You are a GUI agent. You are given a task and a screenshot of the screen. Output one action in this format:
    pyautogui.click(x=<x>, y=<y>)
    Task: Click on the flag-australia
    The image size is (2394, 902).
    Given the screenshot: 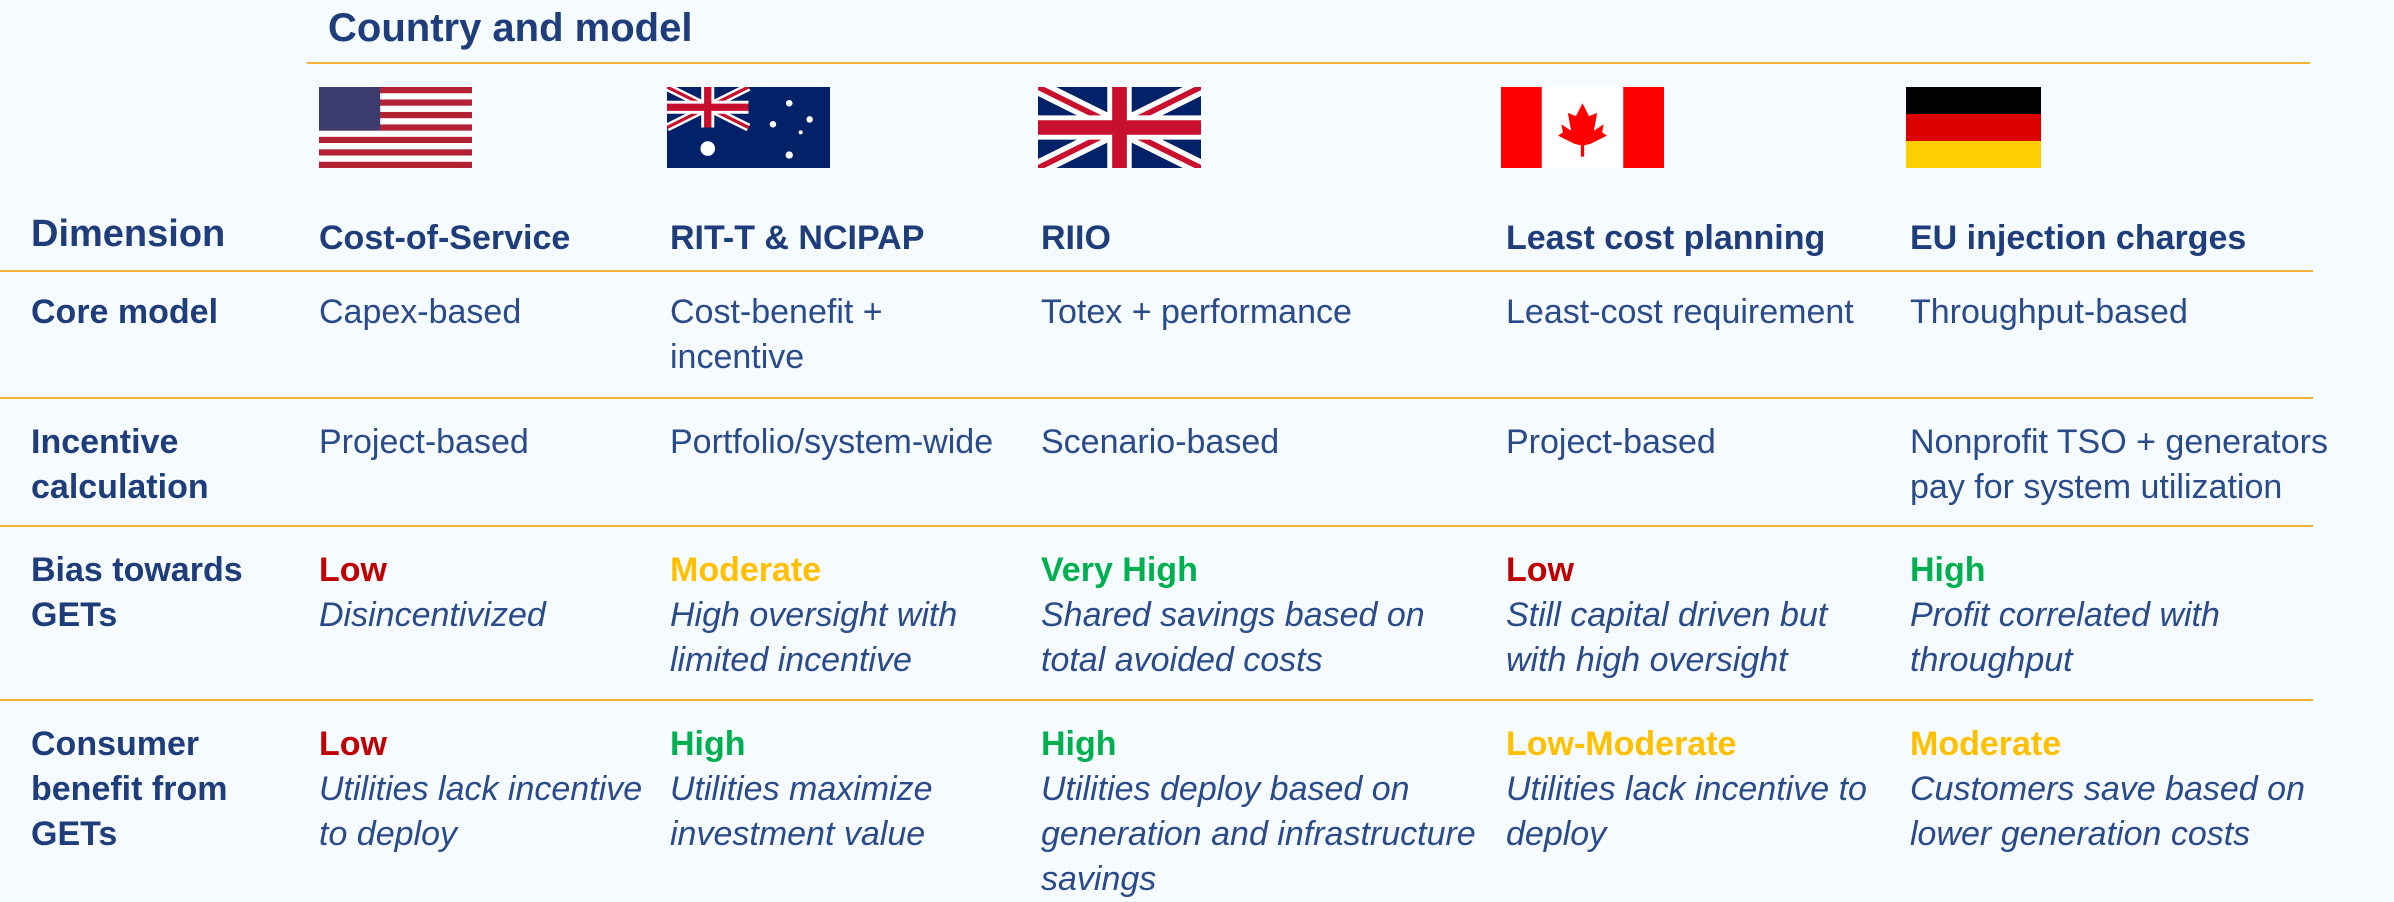 What is the action you would take?
    pyautogui.click(x=748, y=127)
    